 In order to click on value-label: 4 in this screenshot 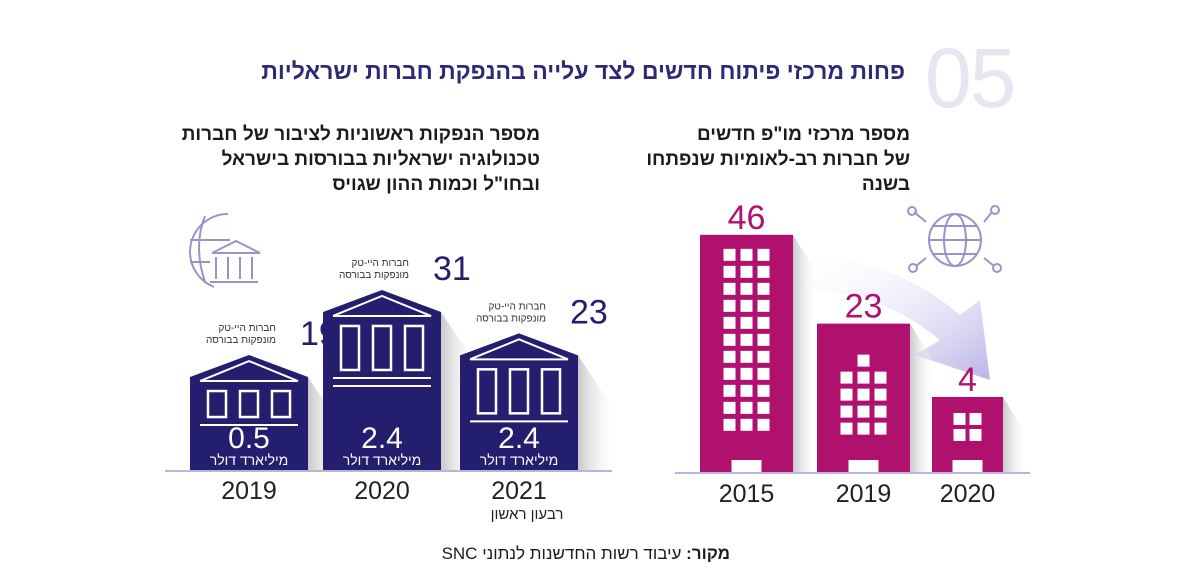, I will do `click(967, 380)`.